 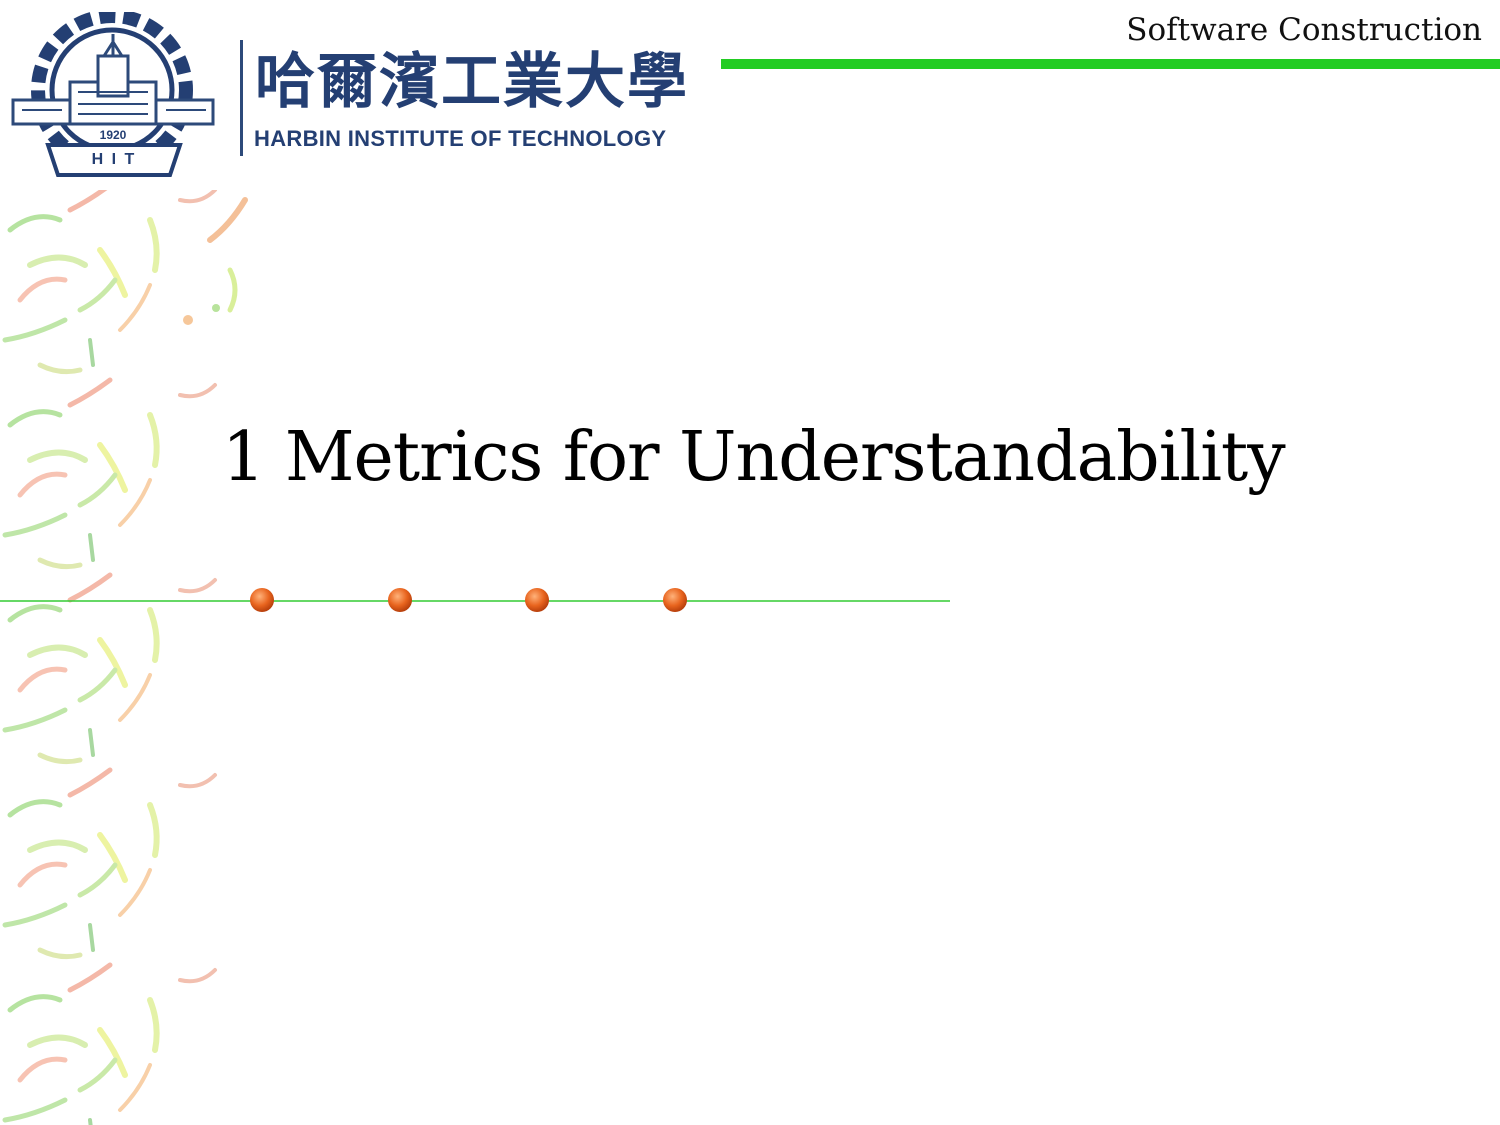 I want to click on slide-title: 1 Metrics for Understandability, so click(x=754, y=457).